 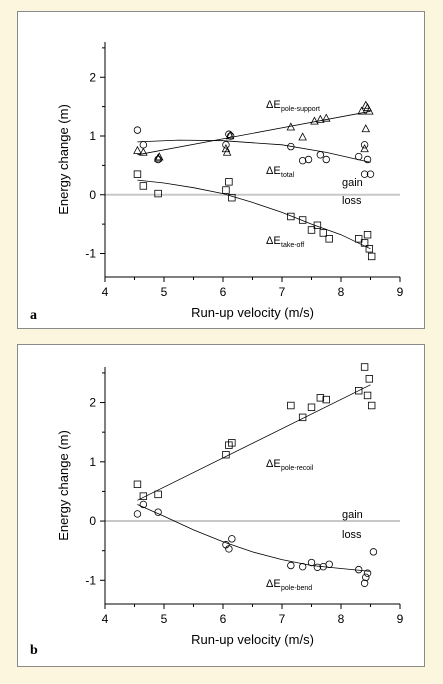 What do you see at coordinates (400, 619) in the screenshot?
I see `chart-b-x-tick-label: 9` at bounding box center [400, 619].